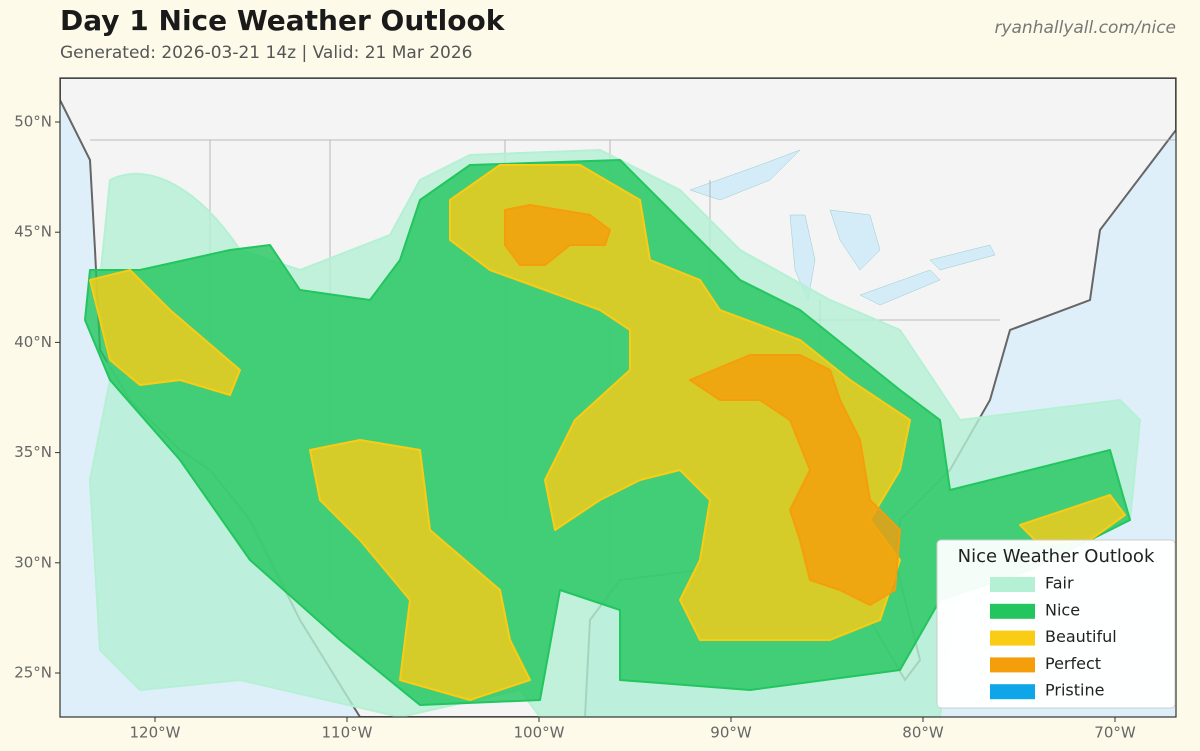 The image size is (1200, 751). What do you see at coordinates (33, 452) in the screenshot?
I see `lat-tick-label: 35°N` at bounding box center [33, 452].